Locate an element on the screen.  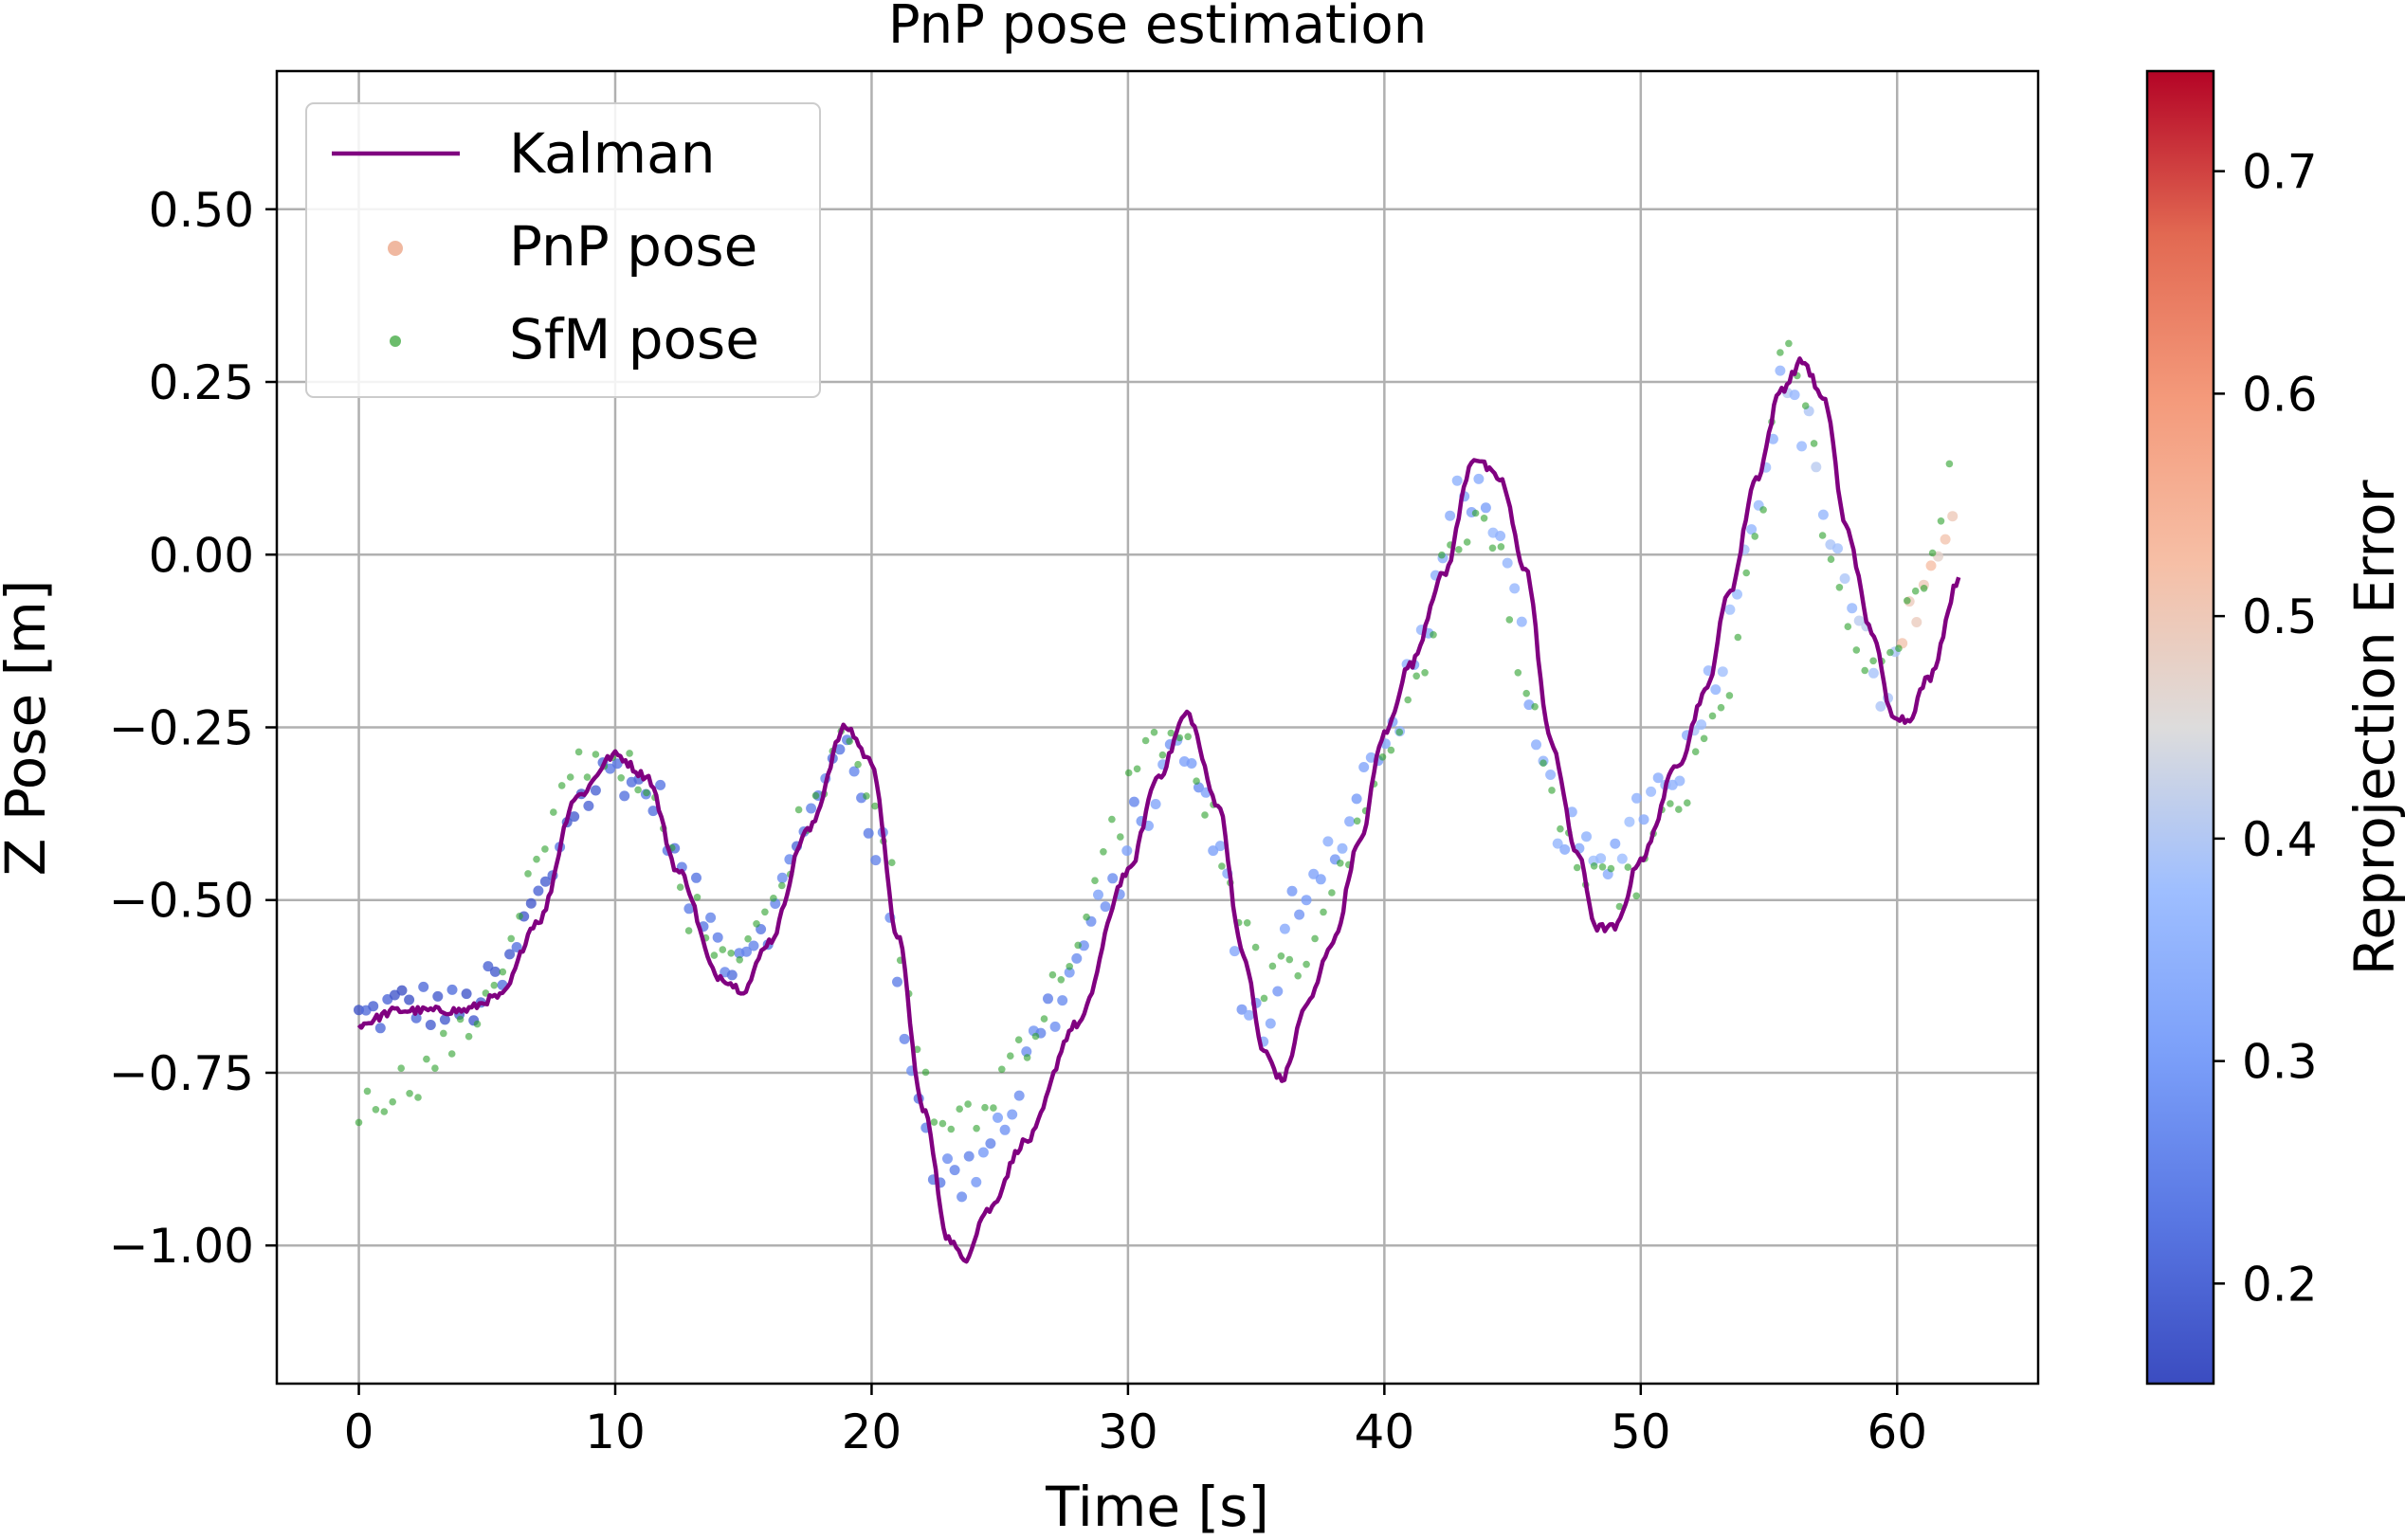
y-tick-label: 0.25 is located at coordinates (201, 383).